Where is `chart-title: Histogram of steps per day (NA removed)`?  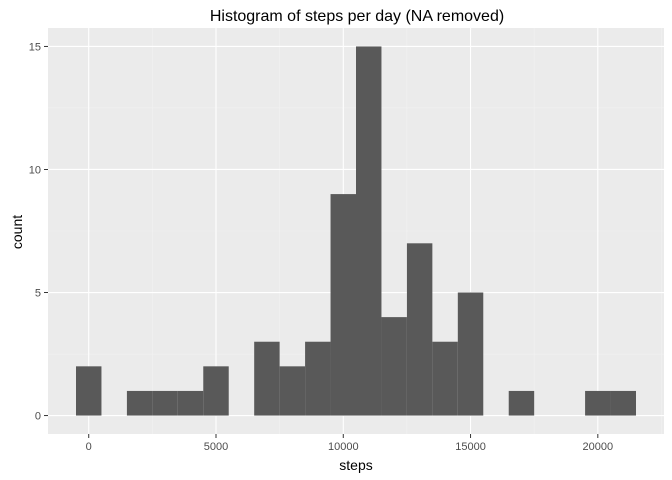
chart-title: Histogram of steps per day (NA removed) is located at coordinates (357, 16).